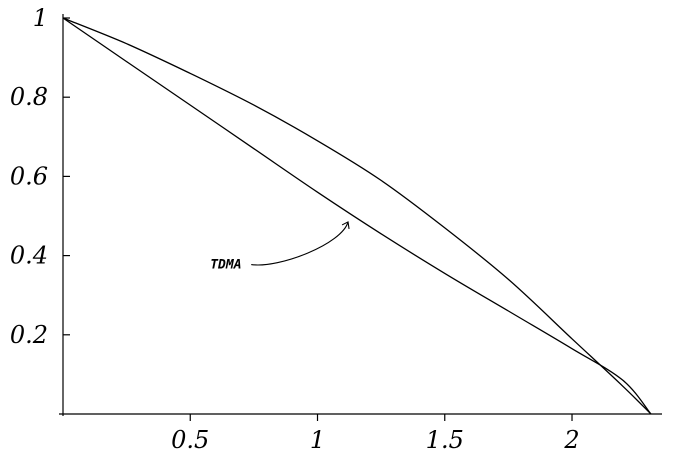 The height and width of the screenshot is (462, 676). I want to click on y-tick-label: 0.4, so click(29, 256).